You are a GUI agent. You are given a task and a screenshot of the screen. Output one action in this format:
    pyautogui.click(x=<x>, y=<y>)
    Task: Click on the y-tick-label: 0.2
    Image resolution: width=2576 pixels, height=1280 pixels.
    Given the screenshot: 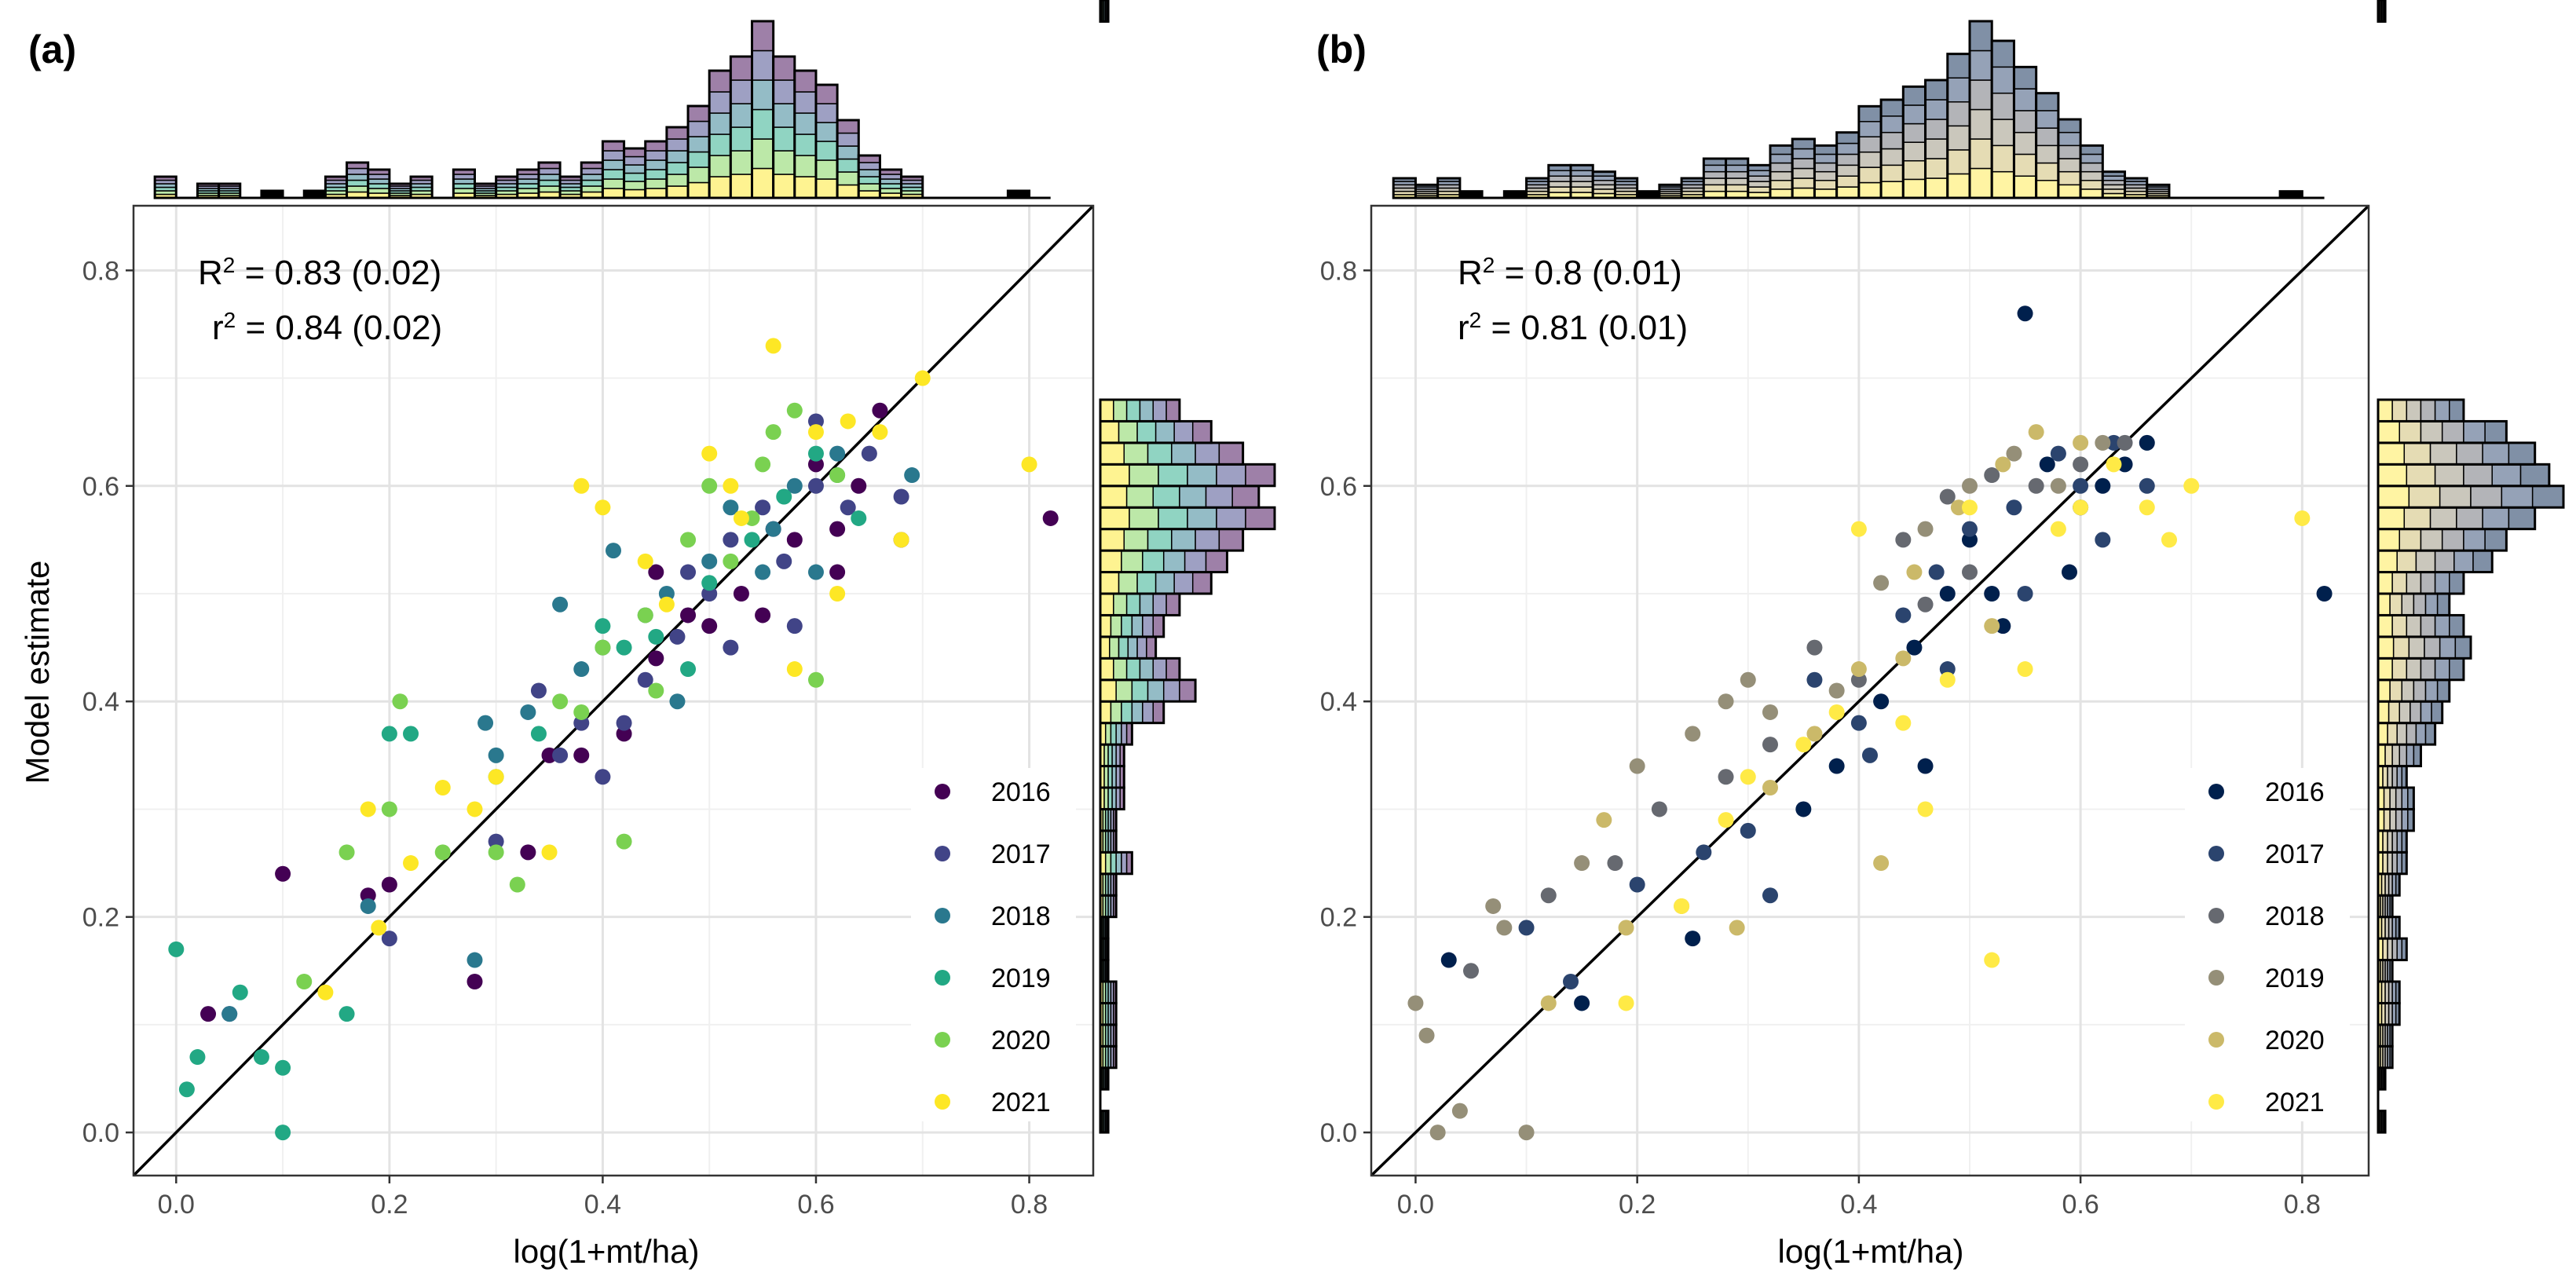 What is the action you would take?
    pyautogui.click(x=1339, y=918)
    